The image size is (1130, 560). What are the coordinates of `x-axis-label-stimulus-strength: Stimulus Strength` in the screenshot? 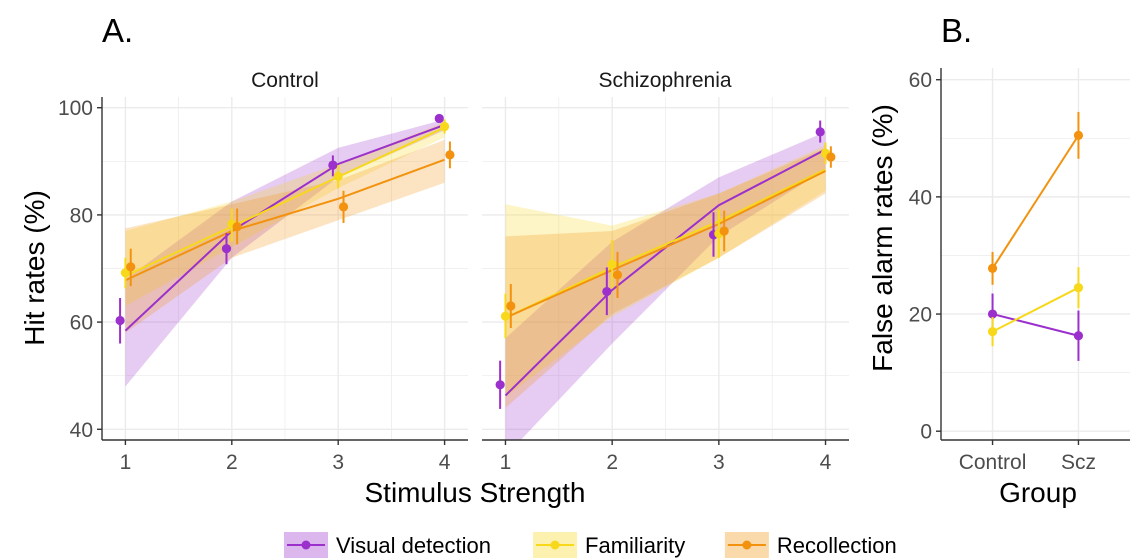 It's located at (475, 492).